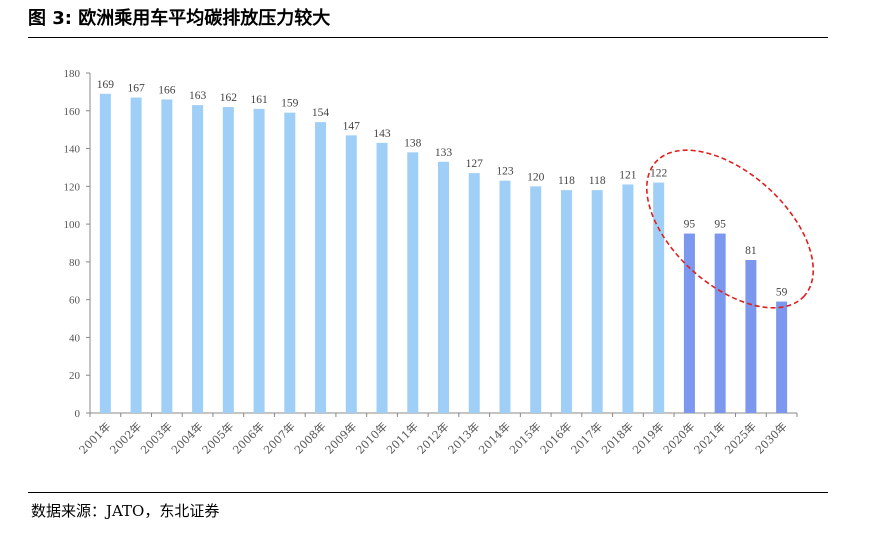 Image resolution: width=892 pixels, height=545 pixels. What do you see at coordinates (770, 437) in the screenshot?
I see `x-tick-label: 2030年` at bounding box center [770, 437].